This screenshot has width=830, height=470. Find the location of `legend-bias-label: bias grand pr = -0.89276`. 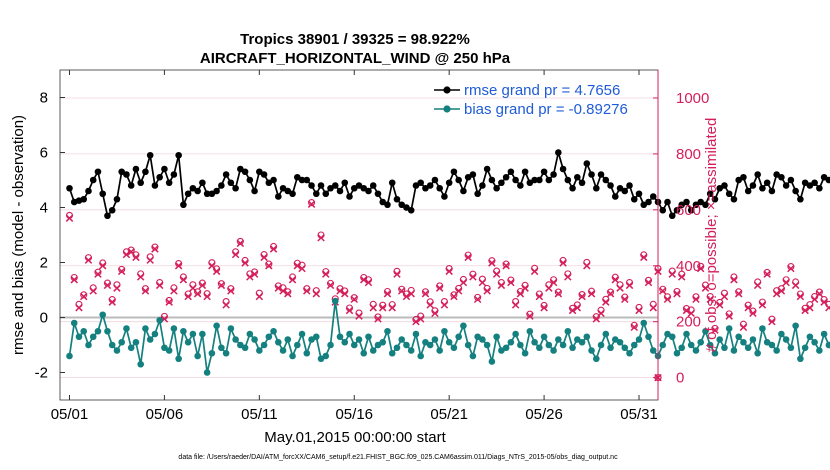

legend-bias-label: bias grand pr = -0.89276 is located at coordinates (546, 109).